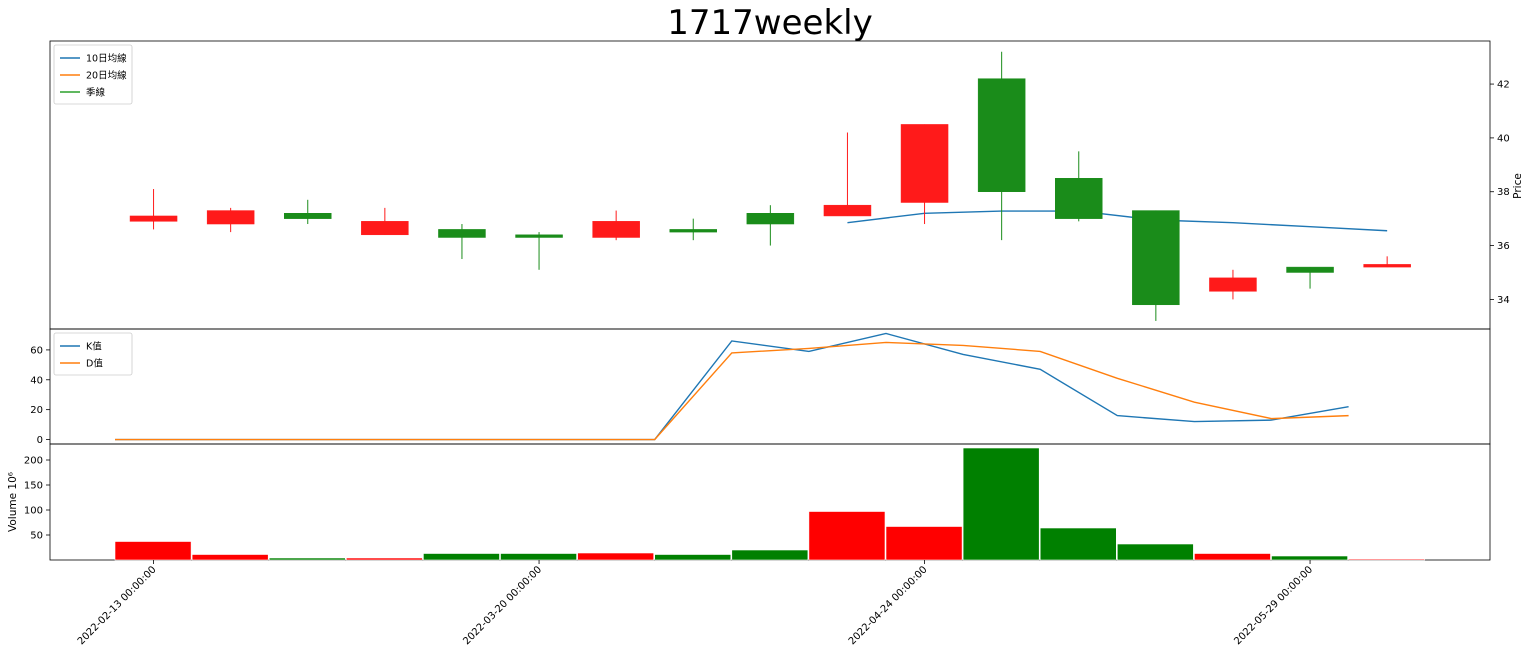 Image resolution: width=1531 pixels, height=651 pixels. Describe the element at coordinates (117, 605) in the screenshot. I see `x-tick-label: 2022-02-13 00:00:00` at that location.